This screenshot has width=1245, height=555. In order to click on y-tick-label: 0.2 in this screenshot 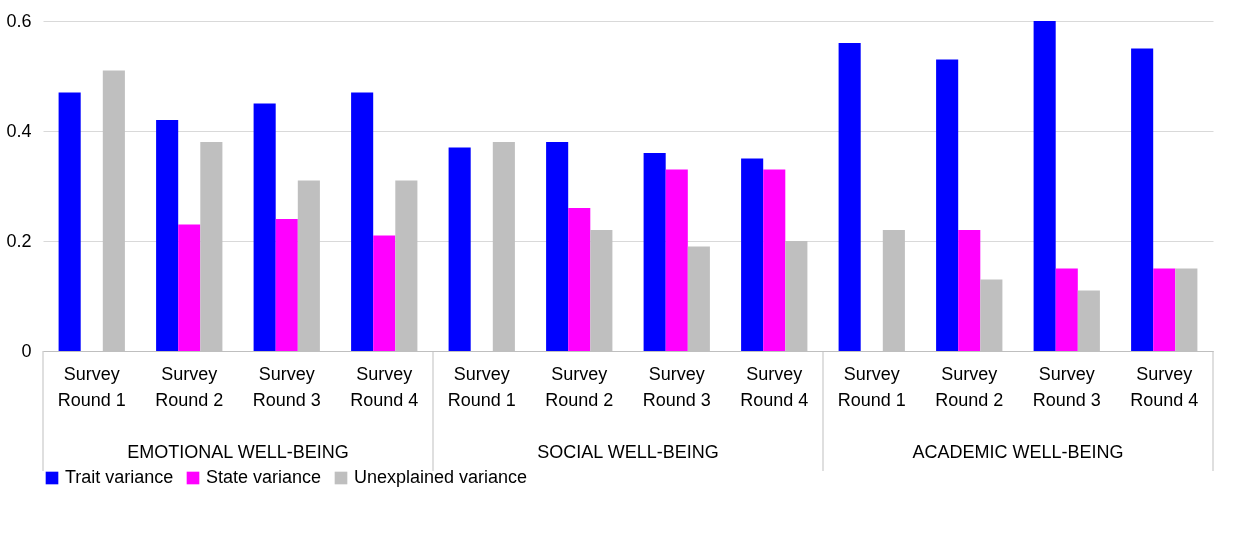, I will do `click(19, 240)`.